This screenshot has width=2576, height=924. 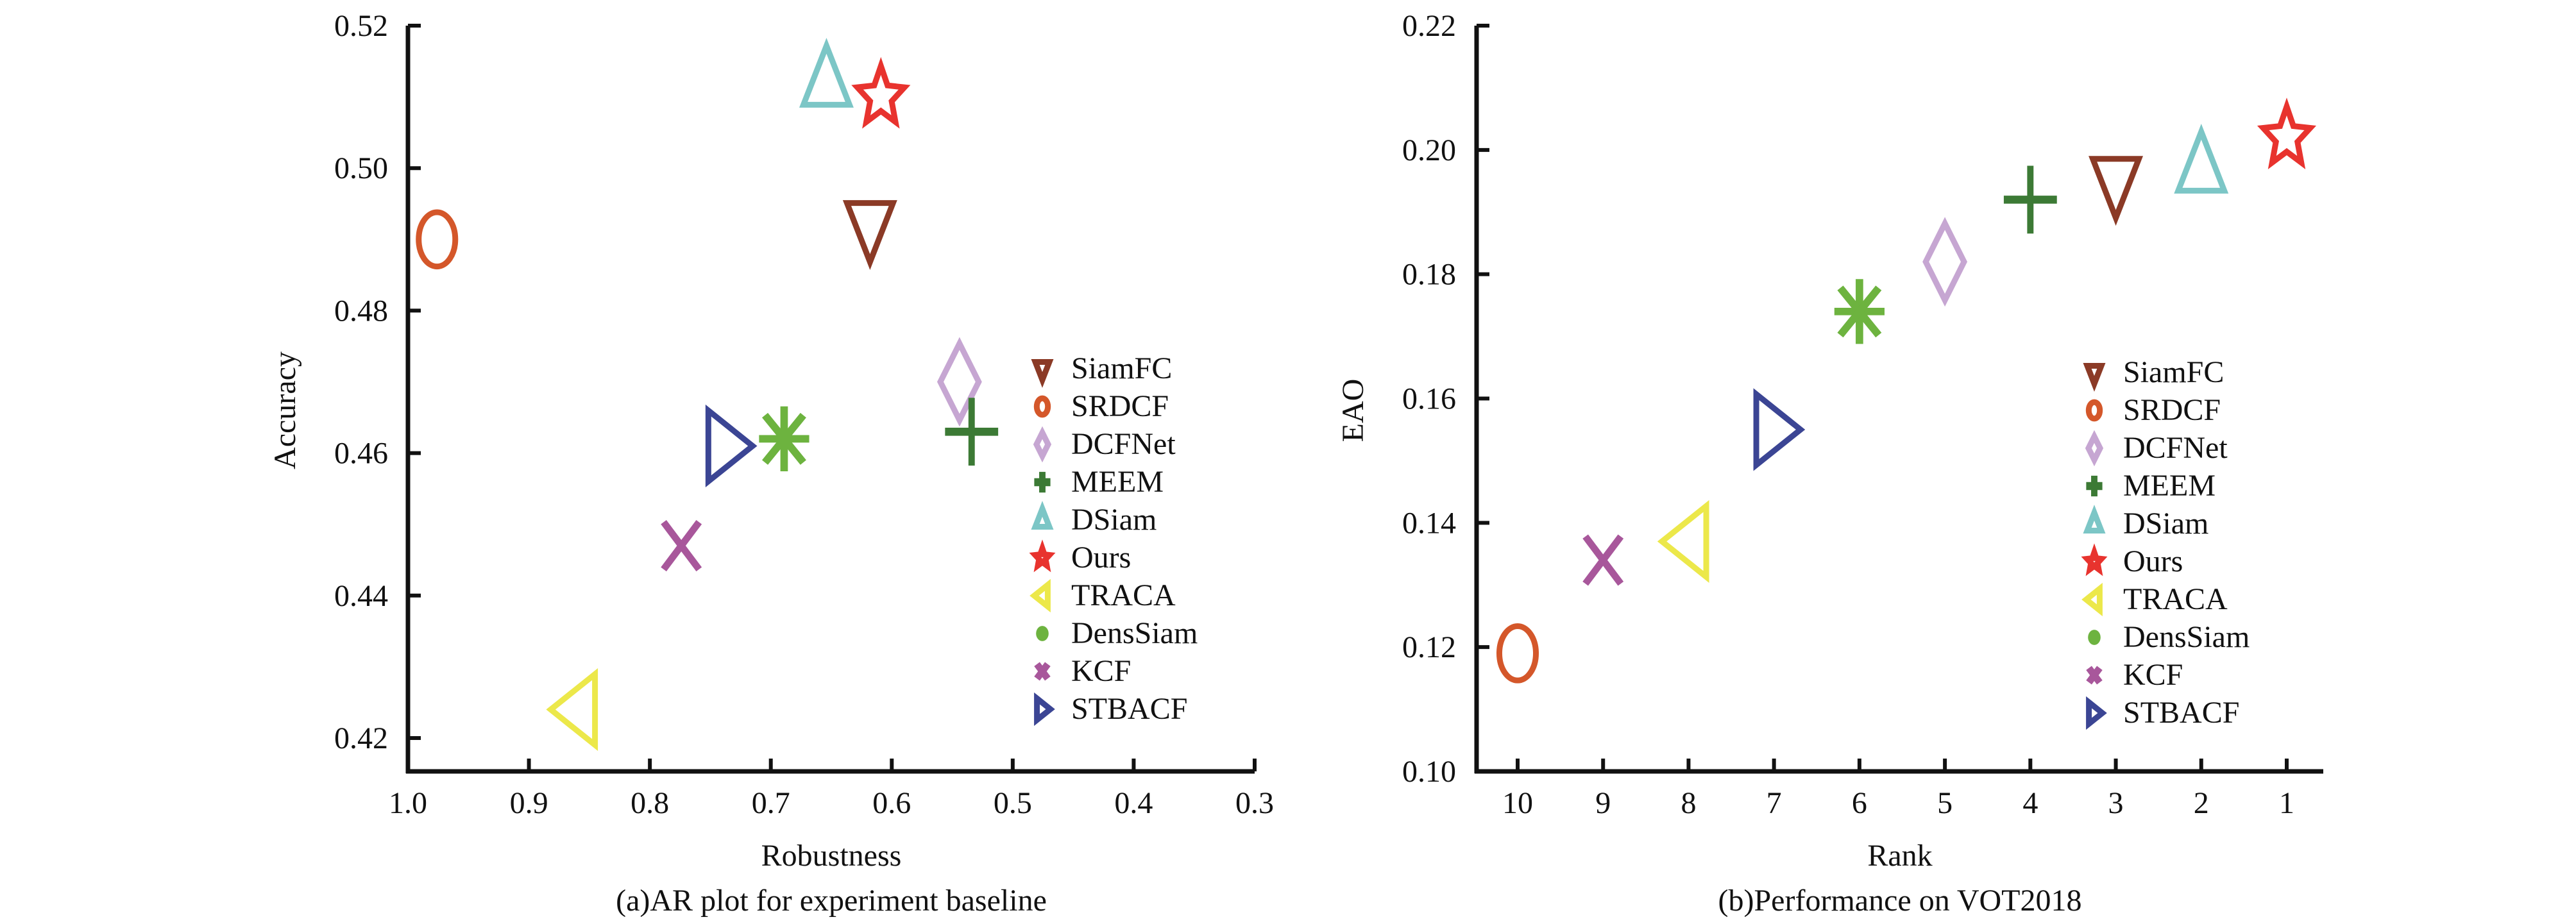 I want to click on x-tick-label: 1, so click(x=2286, y=803).